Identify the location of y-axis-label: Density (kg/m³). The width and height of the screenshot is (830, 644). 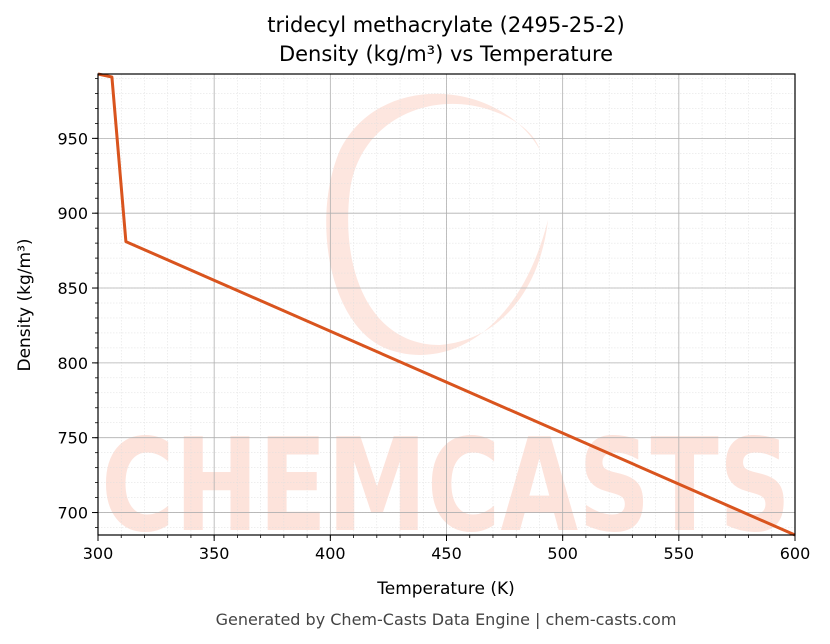
(25, 304).